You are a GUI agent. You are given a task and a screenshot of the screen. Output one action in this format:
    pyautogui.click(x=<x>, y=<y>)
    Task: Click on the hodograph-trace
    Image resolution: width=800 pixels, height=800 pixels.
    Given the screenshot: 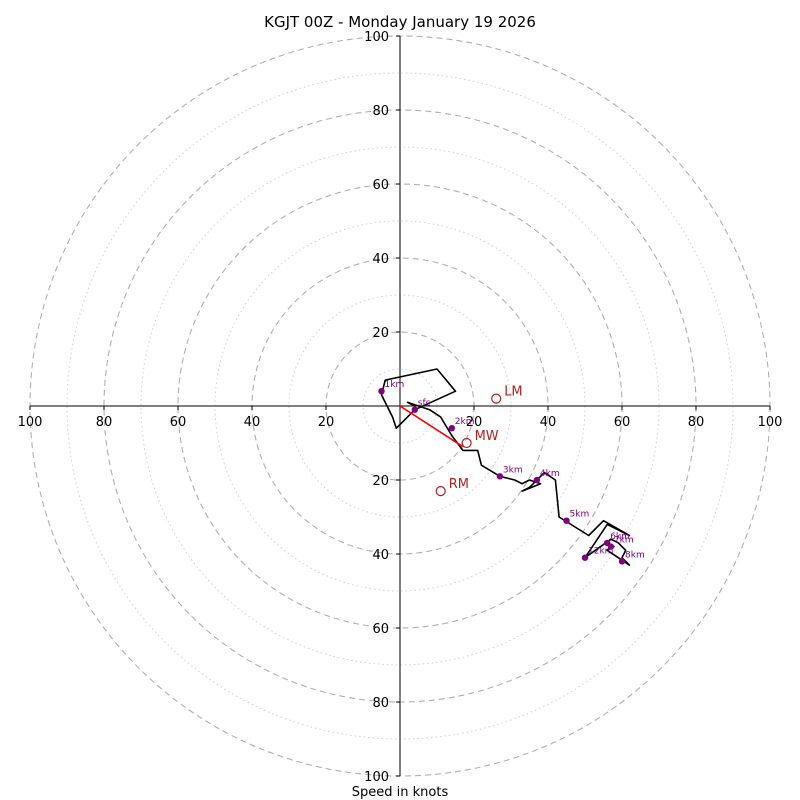 What is the action you would take?
    pyautogui.click(x=505, y=467)
    